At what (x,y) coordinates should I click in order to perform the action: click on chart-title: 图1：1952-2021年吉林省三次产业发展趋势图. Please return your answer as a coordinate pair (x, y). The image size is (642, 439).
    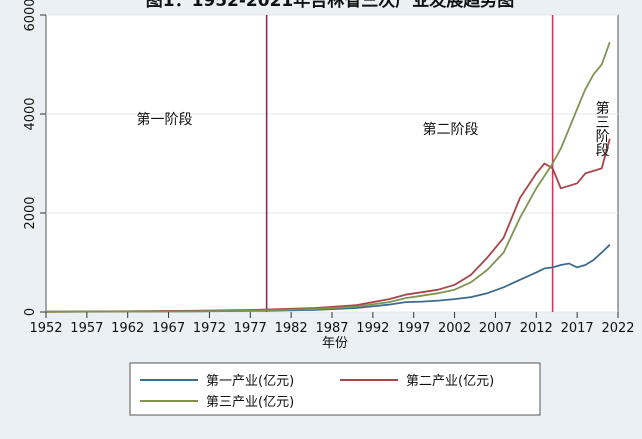
    Looking at the image, I should click on (330, 5).